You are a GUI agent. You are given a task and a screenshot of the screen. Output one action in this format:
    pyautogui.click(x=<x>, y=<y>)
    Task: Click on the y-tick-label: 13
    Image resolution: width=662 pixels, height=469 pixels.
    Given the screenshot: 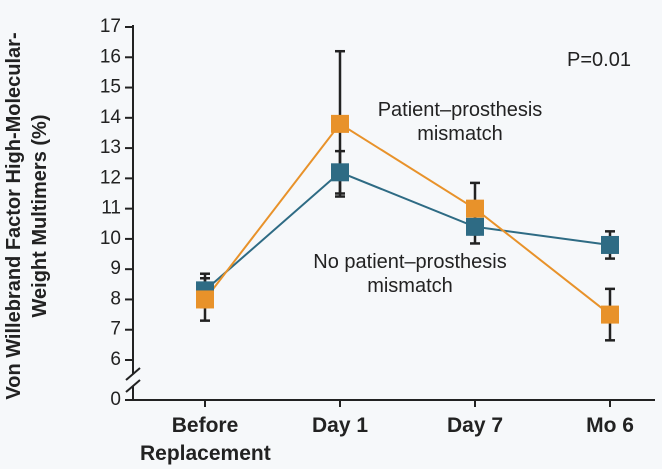 What is the action you would take?
    pyautogui.click(x=110, y=147)
    